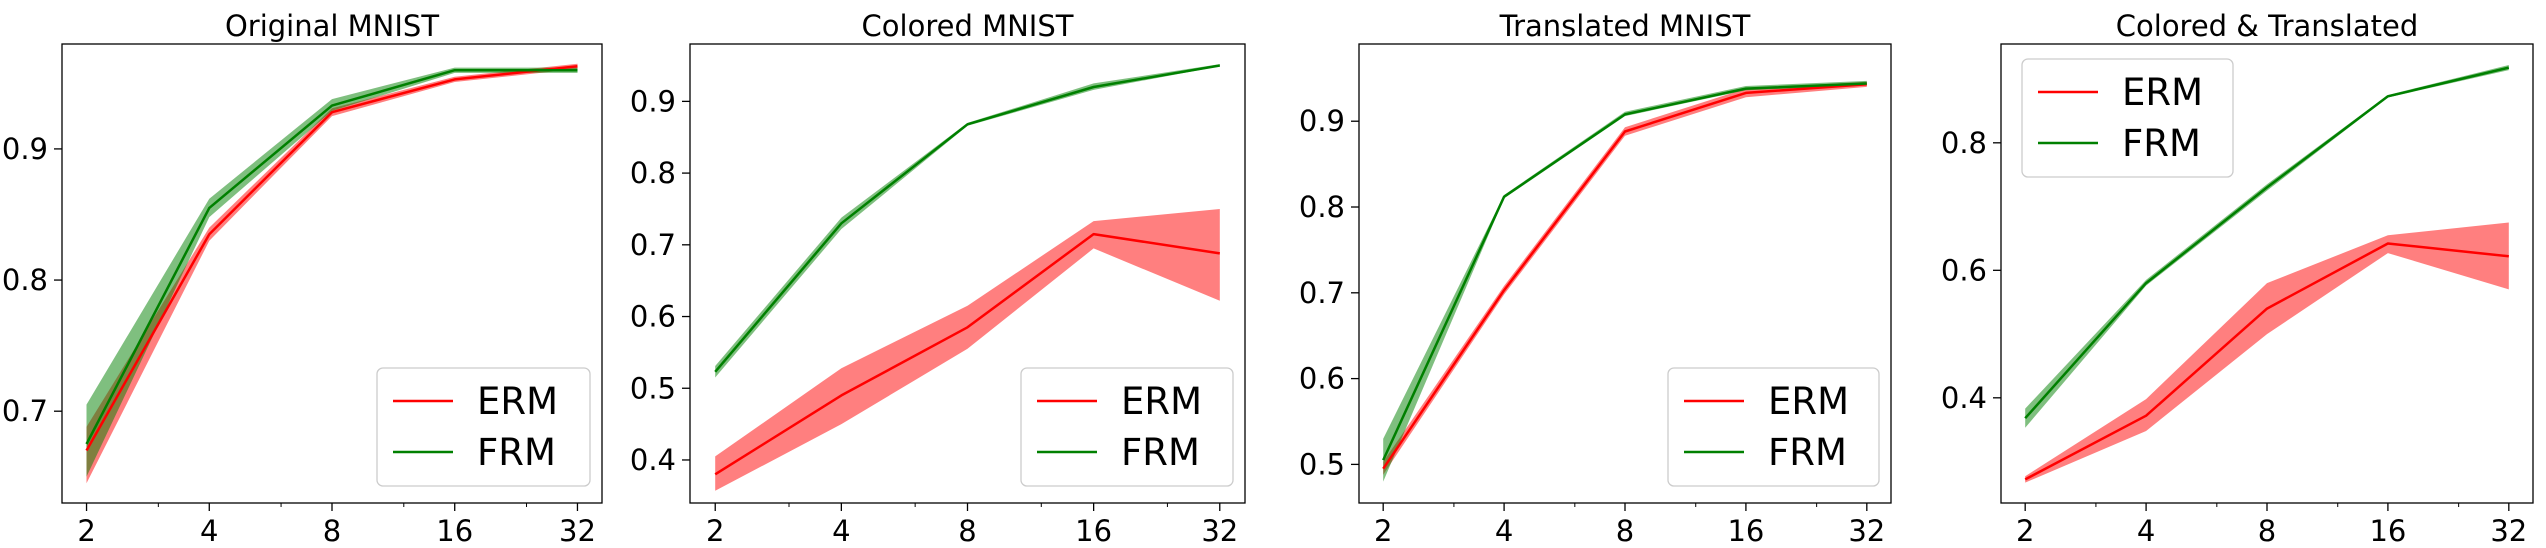 The height and width of the screenshot is (548, 2546). I want to click on chart-title: Original MNIST, so click(332, 26).